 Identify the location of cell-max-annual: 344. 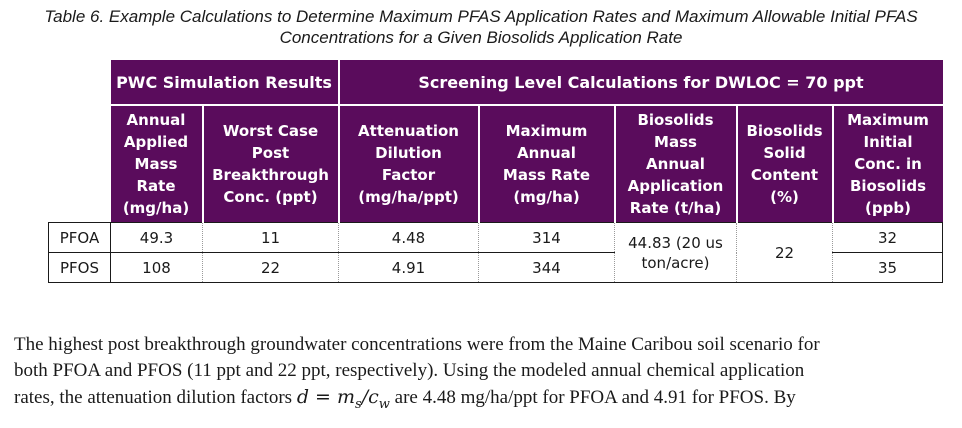
(546, 267).